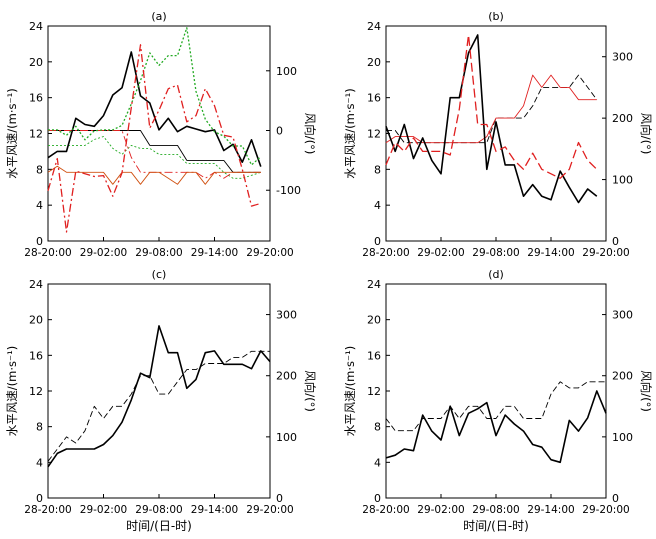  Describe the element at coordinates (158, 16) in the screenshot. I see `panel-label: (a)` at that location.